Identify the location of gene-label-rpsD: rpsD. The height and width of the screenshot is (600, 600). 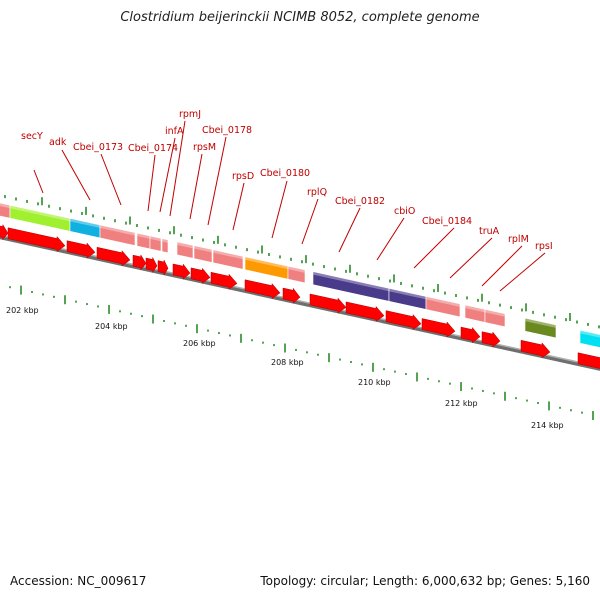
(243, 176).